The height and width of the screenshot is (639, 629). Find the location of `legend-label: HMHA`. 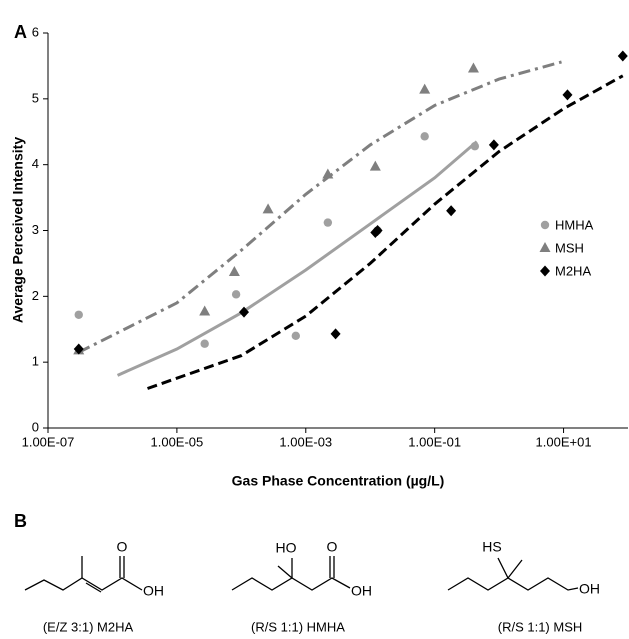

legend-label: HMHA is located at coordinates (574, 224).